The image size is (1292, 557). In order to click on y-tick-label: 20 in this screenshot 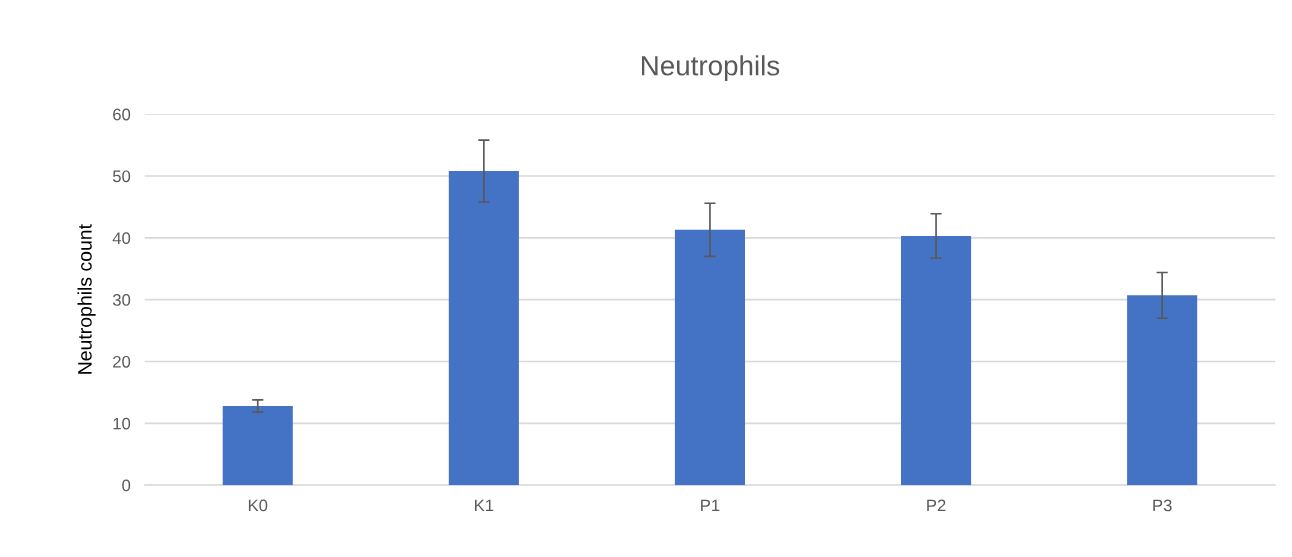, I will do `click(122, 361)`.